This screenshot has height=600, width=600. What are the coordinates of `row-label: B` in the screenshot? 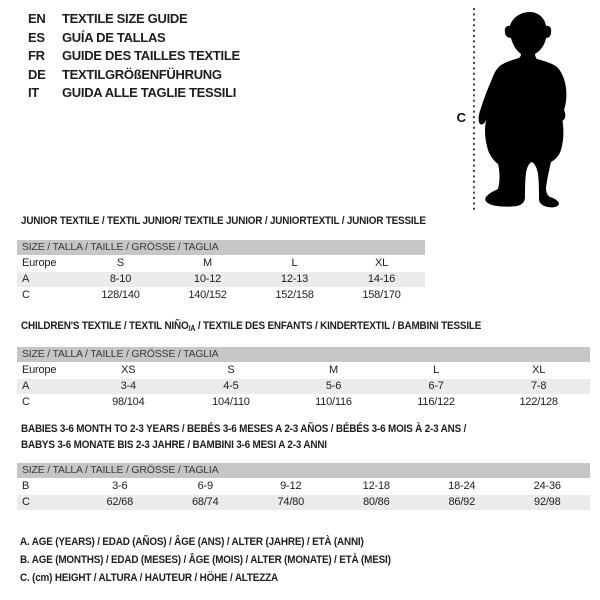 It's located at (26, 486).